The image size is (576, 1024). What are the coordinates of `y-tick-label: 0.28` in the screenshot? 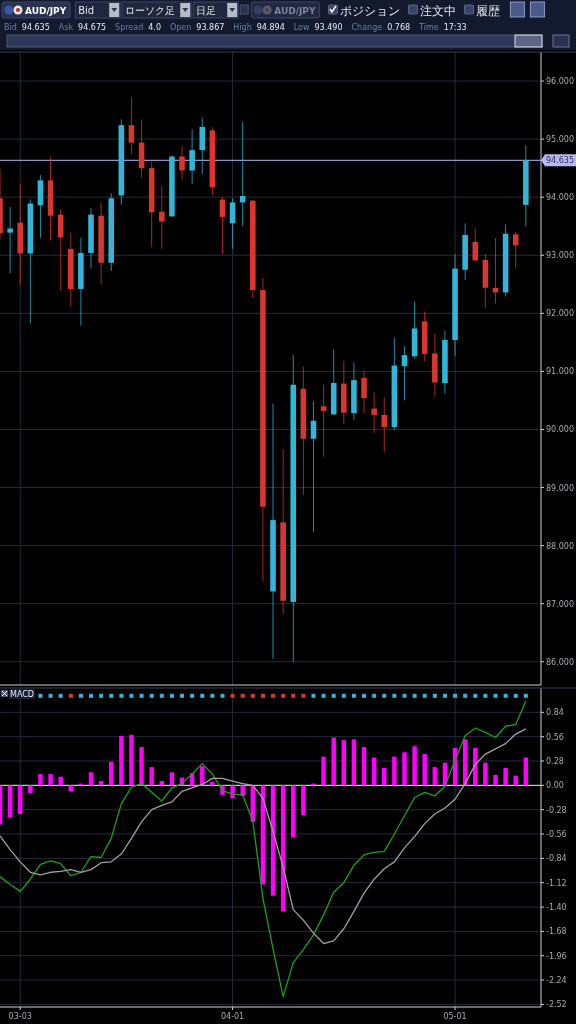 It's located at (555, 762).